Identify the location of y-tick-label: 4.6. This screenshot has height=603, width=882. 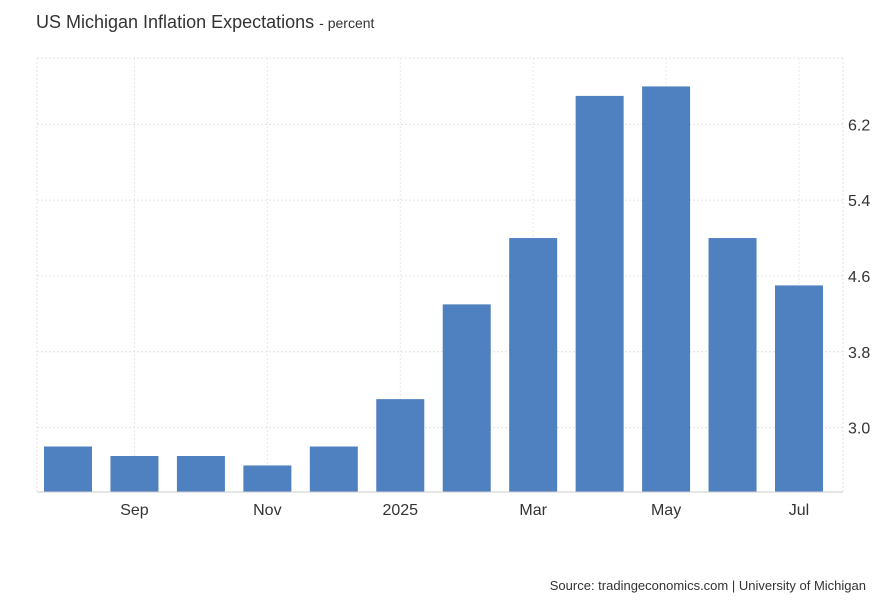
(859, 277).